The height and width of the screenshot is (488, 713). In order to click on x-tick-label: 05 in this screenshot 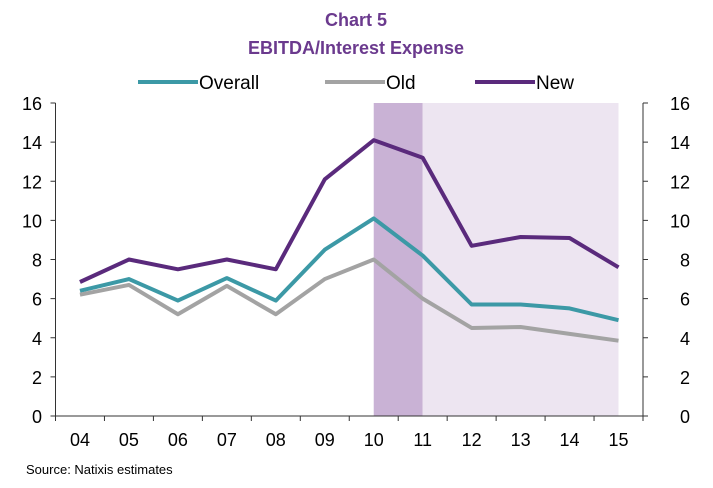, I will do `click(129, 440)`.